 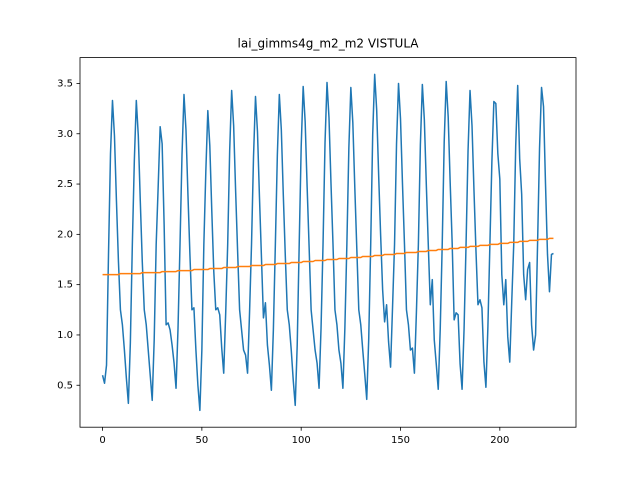 What do you see at coordinates (65, 335) in the screenshot?
I see `y-tick-label: 1.0` at bounding box center [65, 335].